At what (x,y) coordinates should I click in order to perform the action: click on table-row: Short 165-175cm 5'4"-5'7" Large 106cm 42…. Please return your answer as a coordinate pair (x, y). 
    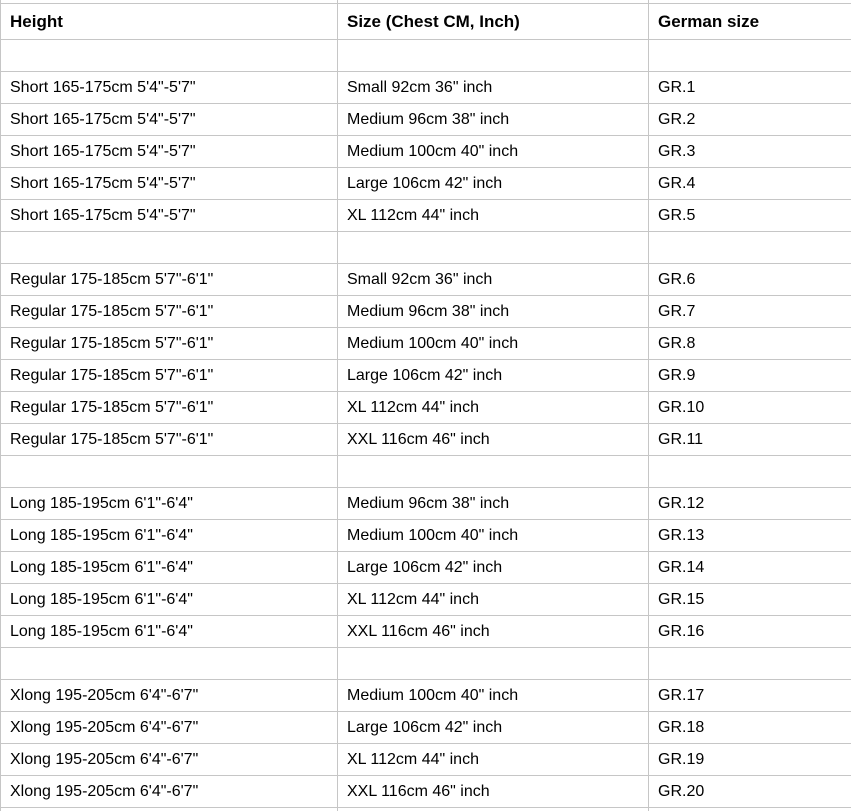
    Looking at the image, I should click on (425, 183).